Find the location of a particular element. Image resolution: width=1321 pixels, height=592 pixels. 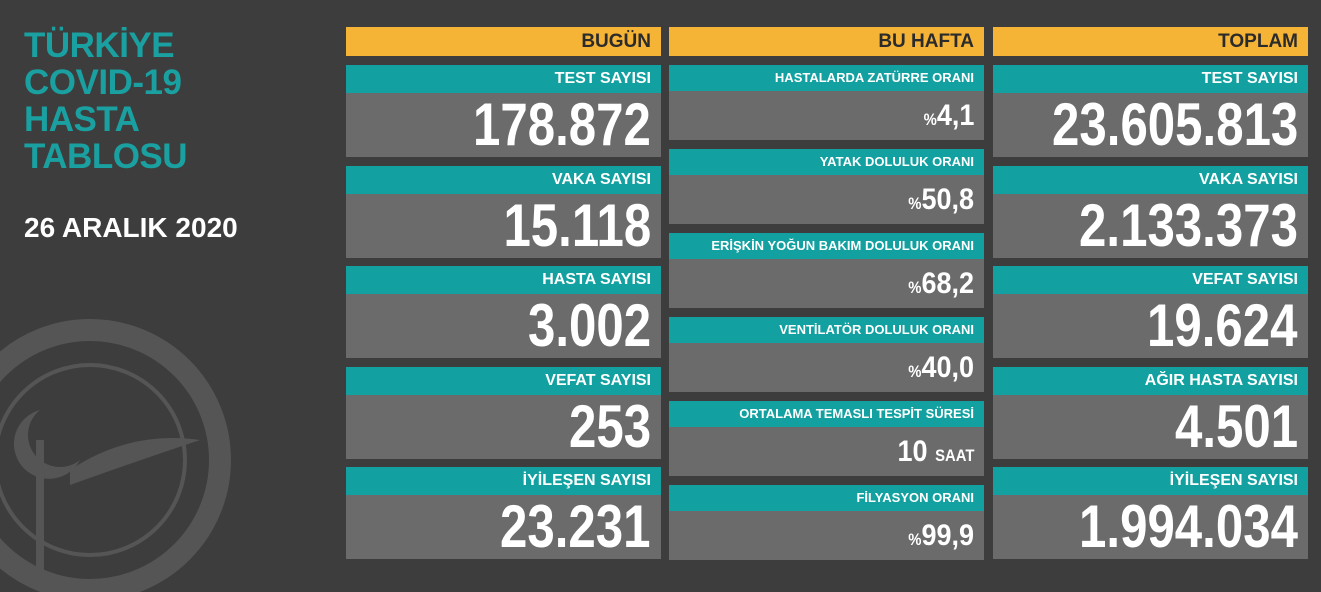

value-text: 23.605.813 is located at coordinates (1175, 125).